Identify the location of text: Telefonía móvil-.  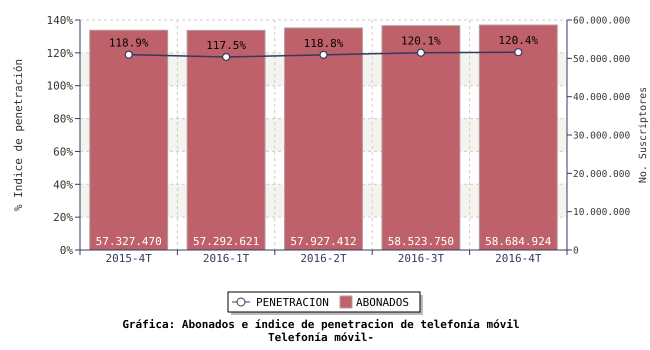
(321, 337).